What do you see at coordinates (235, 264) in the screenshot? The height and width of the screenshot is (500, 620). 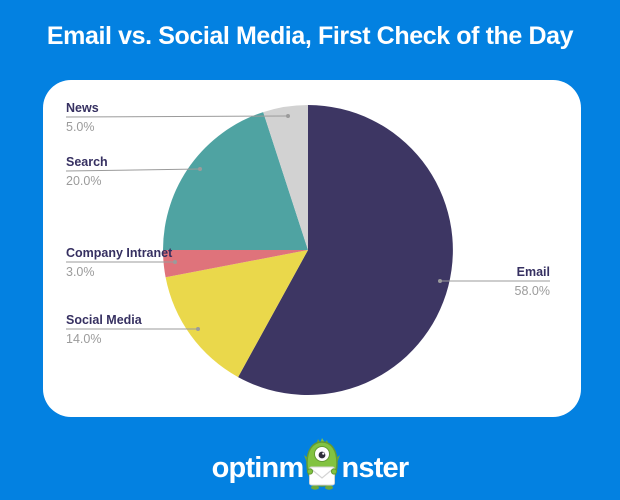 I see `pie-slice-company-intranet` at bounding box center [235, 264].